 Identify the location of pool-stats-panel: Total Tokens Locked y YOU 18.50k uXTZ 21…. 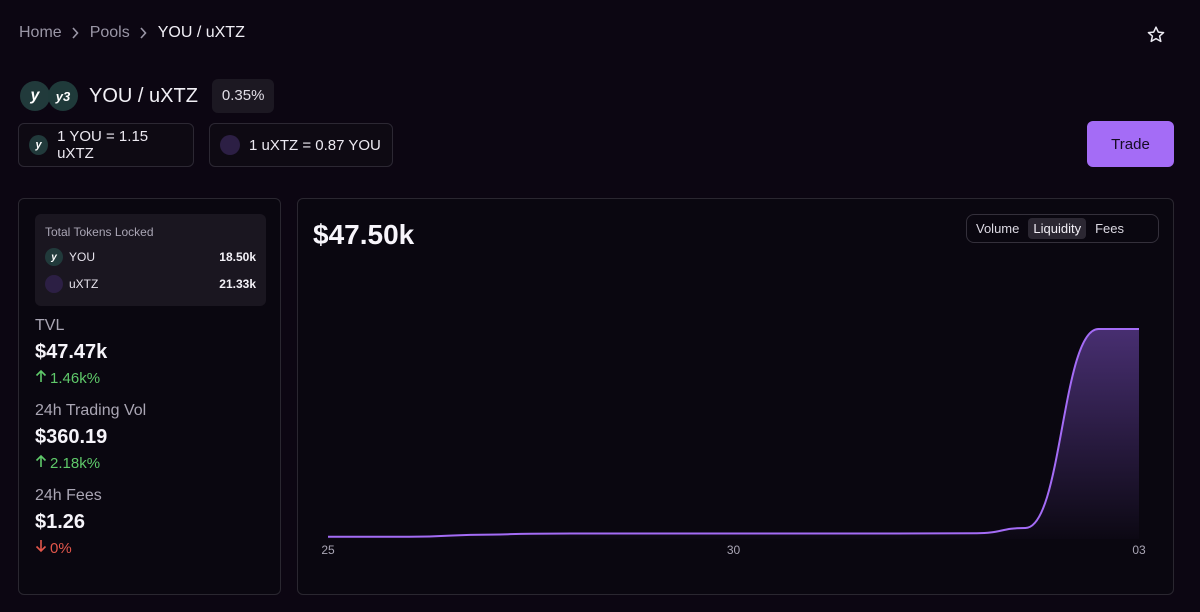
(149, 396).